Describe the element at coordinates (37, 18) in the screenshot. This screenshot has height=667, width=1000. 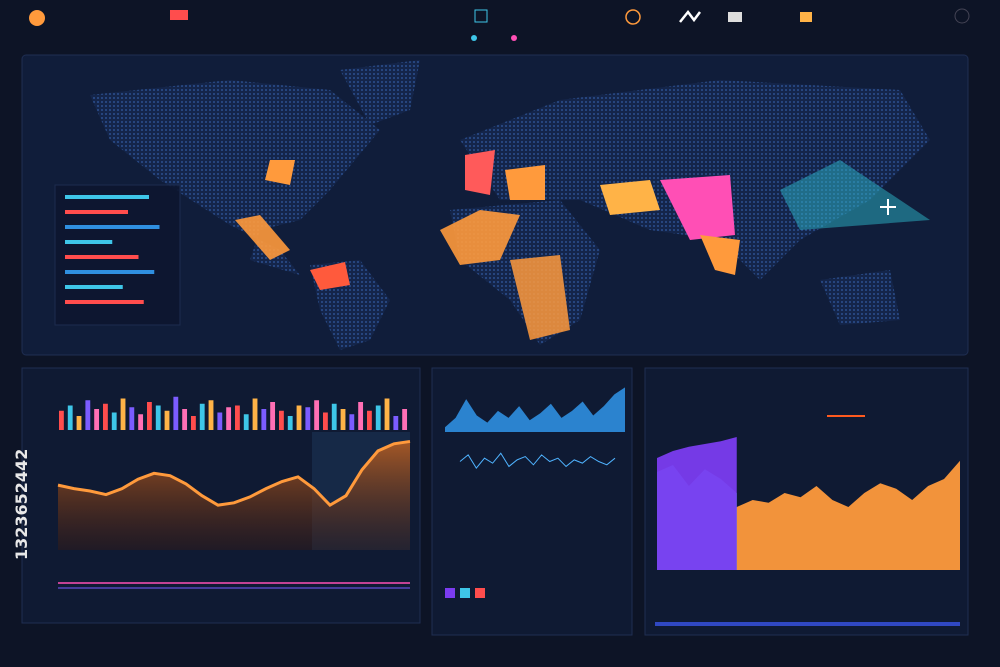
I see `logo` at that location.